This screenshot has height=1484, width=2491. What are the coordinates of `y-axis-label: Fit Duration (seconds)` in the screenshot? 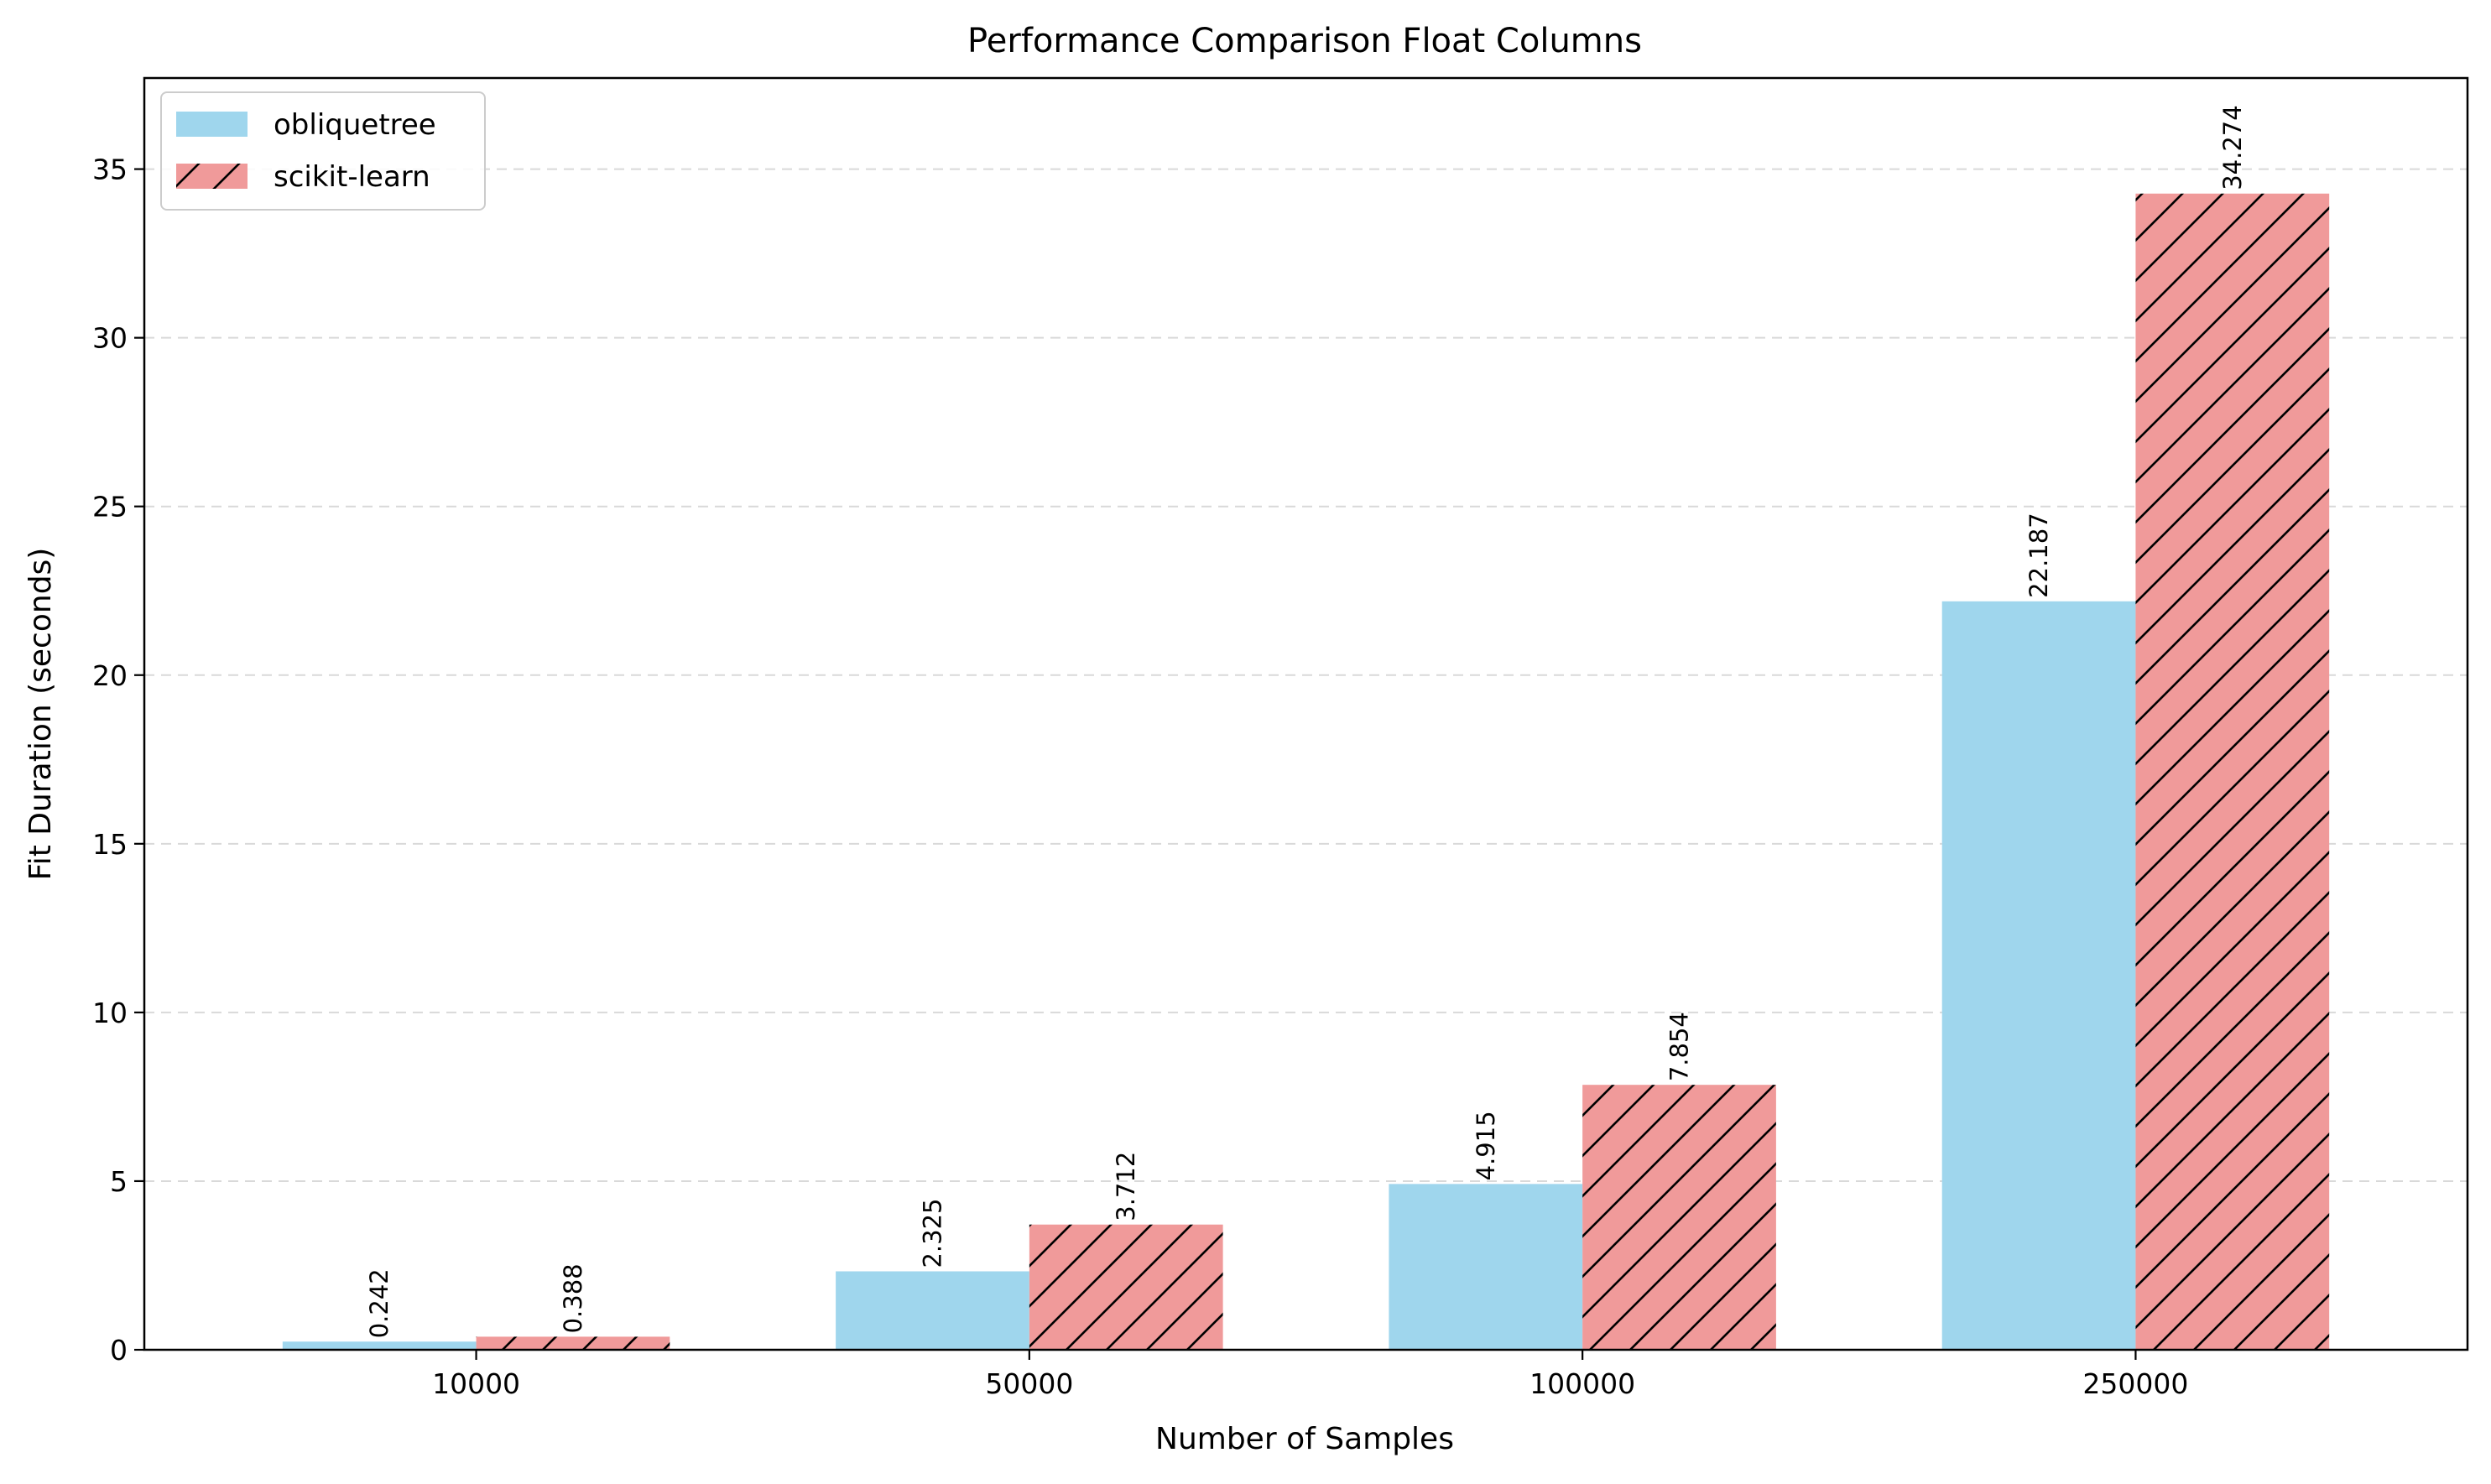 It's located at (40, 714).